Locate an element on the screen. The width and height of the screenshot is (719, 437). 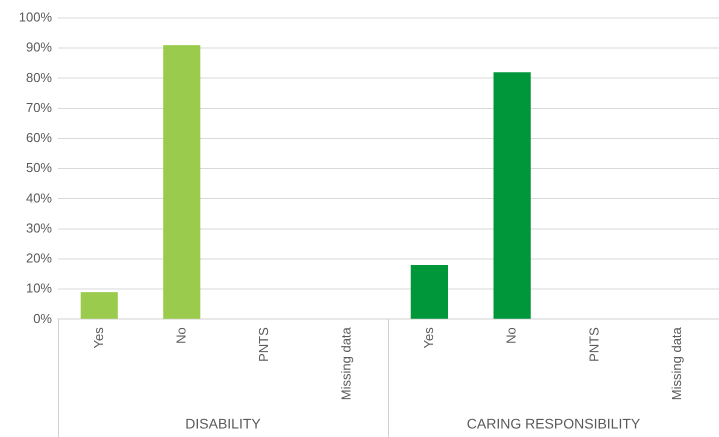
y-tick-label: 80% is located at coordinates (39, 77).